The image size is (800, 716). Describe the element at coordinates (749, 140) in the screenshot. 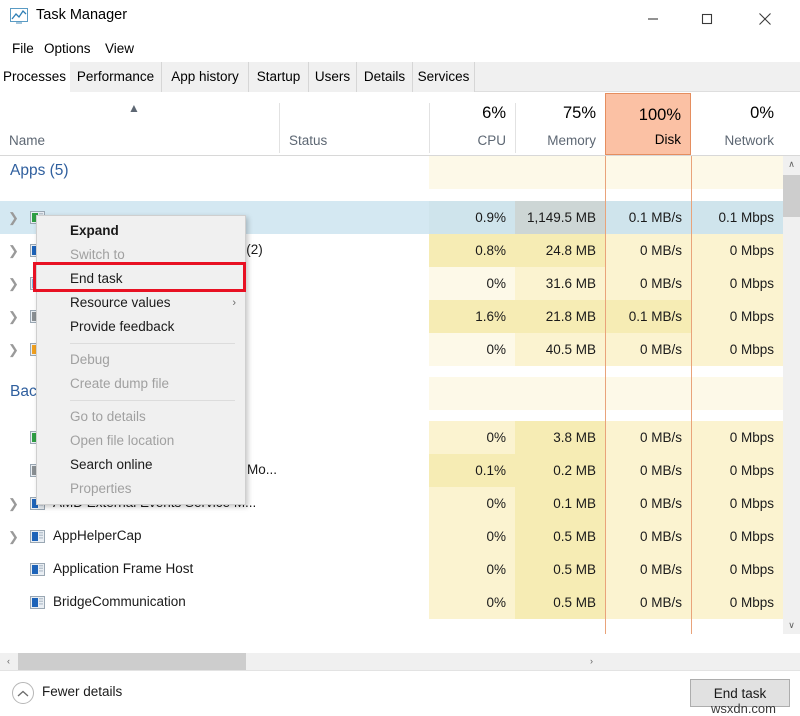

I see `column-header-network-label: Network` at that location.